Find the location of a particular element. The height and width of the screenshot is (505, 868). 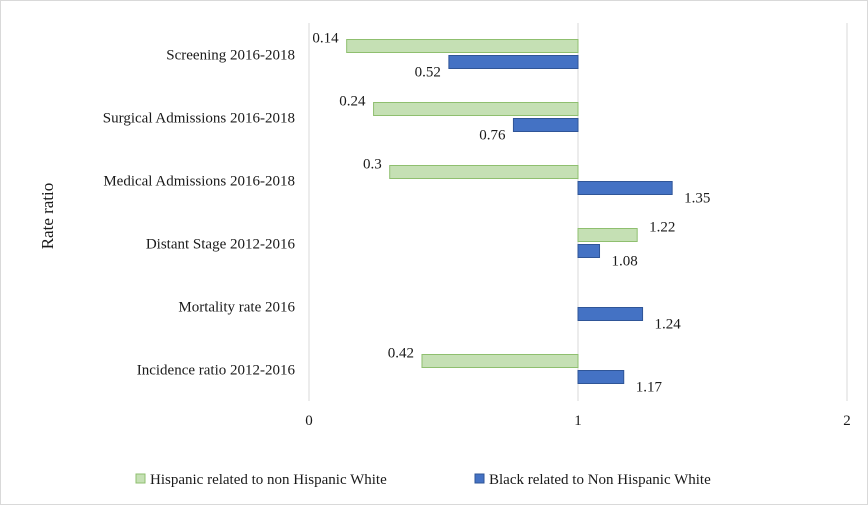

legend-label: Black related to Non Hispanic White is located at coordinates (600, 480).